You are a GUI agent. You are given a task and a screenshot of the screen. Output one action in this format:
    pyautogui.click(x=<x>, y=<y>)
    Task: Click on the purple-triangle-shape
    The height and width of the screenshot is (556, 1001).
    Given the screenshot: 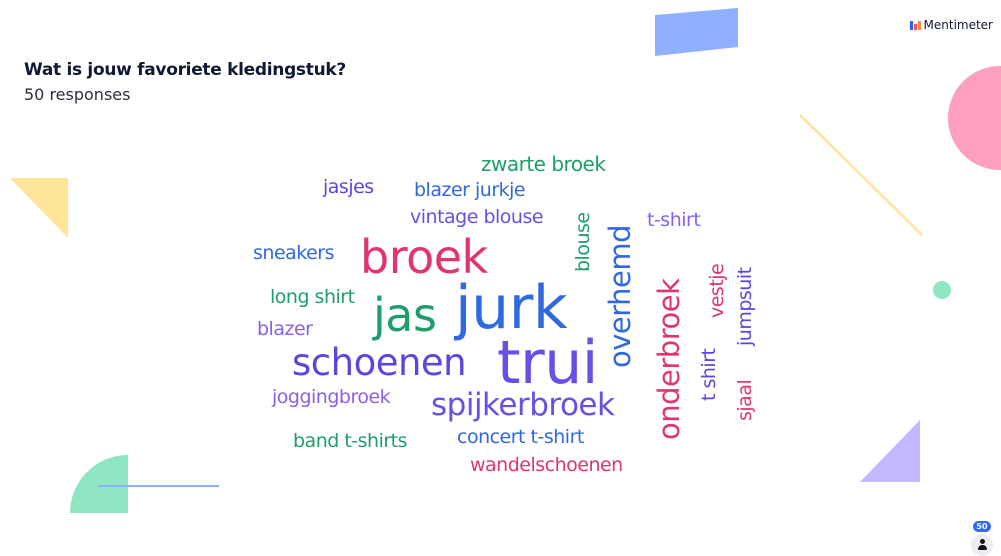 What is the action you would take?
    pyautogui.click(x=890, y=451)
    